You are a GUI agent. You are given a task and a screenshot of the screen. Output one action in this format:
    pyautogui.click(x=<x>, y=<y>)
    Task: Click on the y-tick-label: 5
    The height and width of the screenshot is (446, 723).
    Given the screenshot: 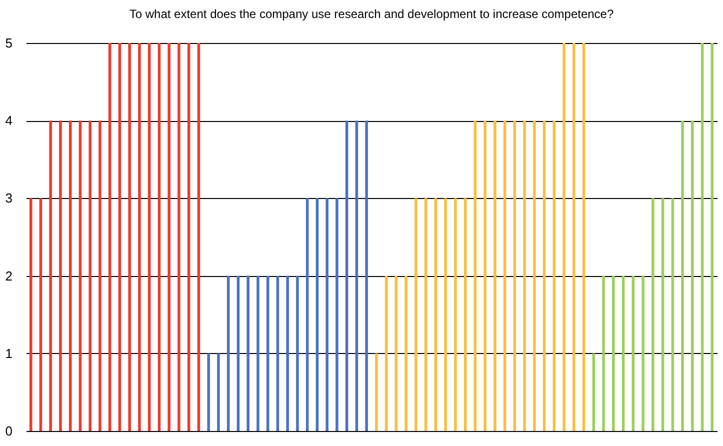 What is the action you would take?
    pyautogui.click(x=8, y=43)
    